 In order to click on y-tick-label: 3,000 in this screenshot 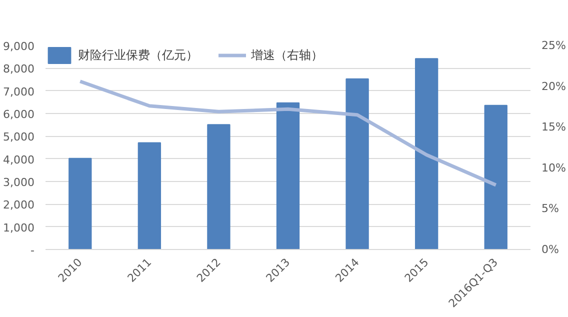, I will do `click(19, 182)`.